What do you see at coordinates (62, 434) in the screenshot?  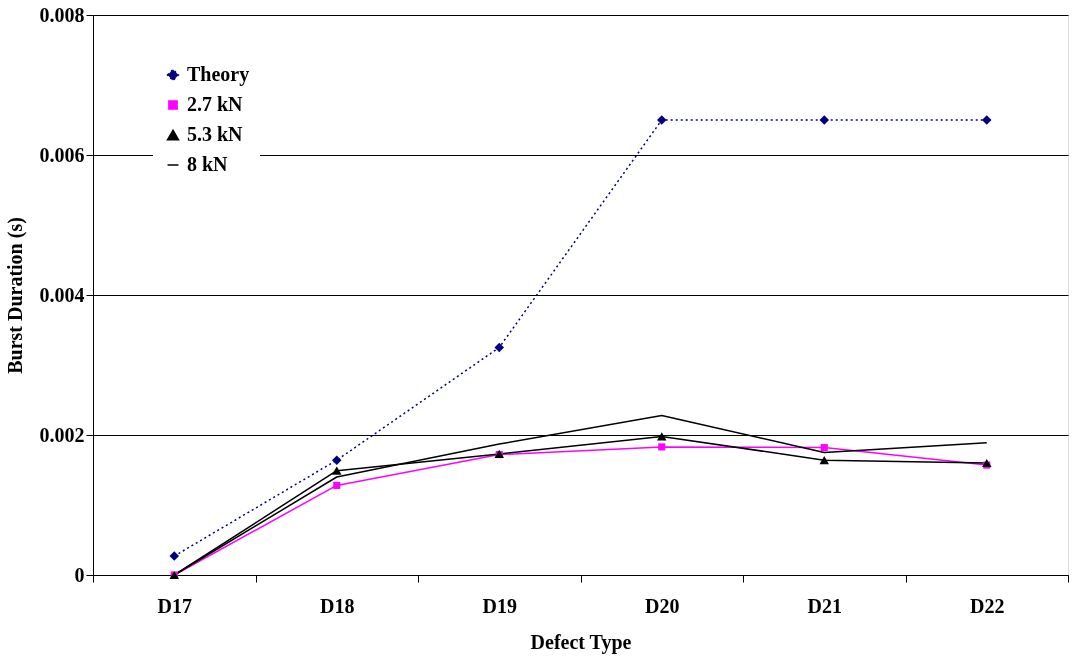 I see `y-tick-label: 0.002` at bounding box center [62, 434].